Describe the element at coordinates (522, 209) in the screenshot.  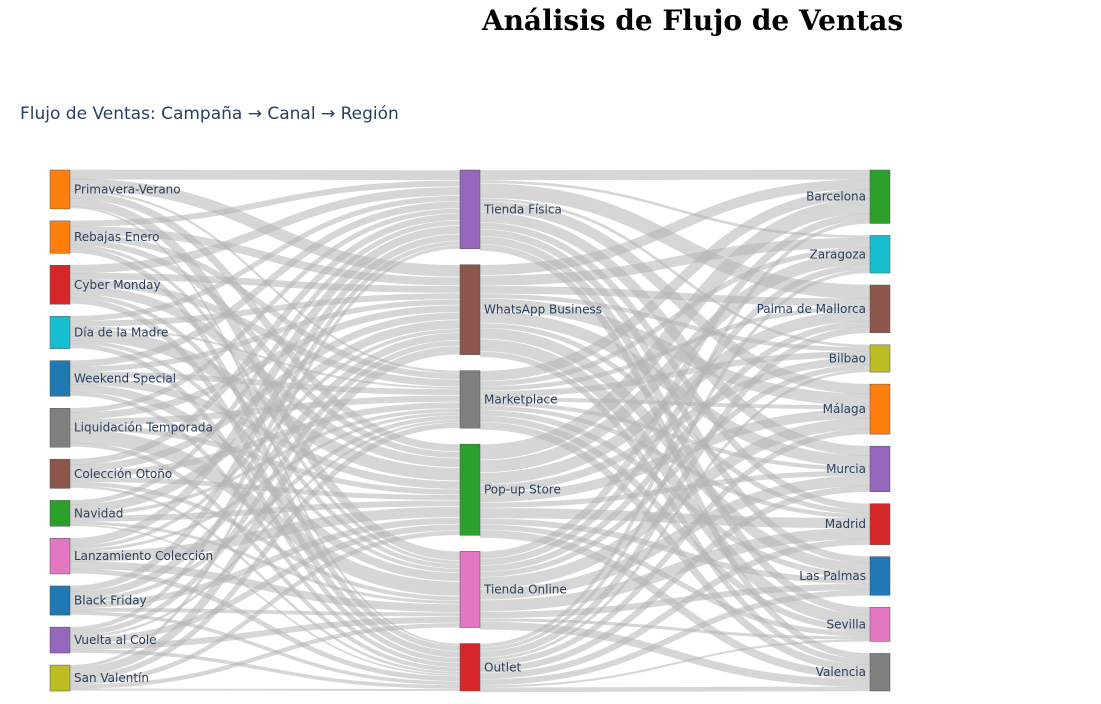
I see `sankey-node-label: Tienda Física` at that location.